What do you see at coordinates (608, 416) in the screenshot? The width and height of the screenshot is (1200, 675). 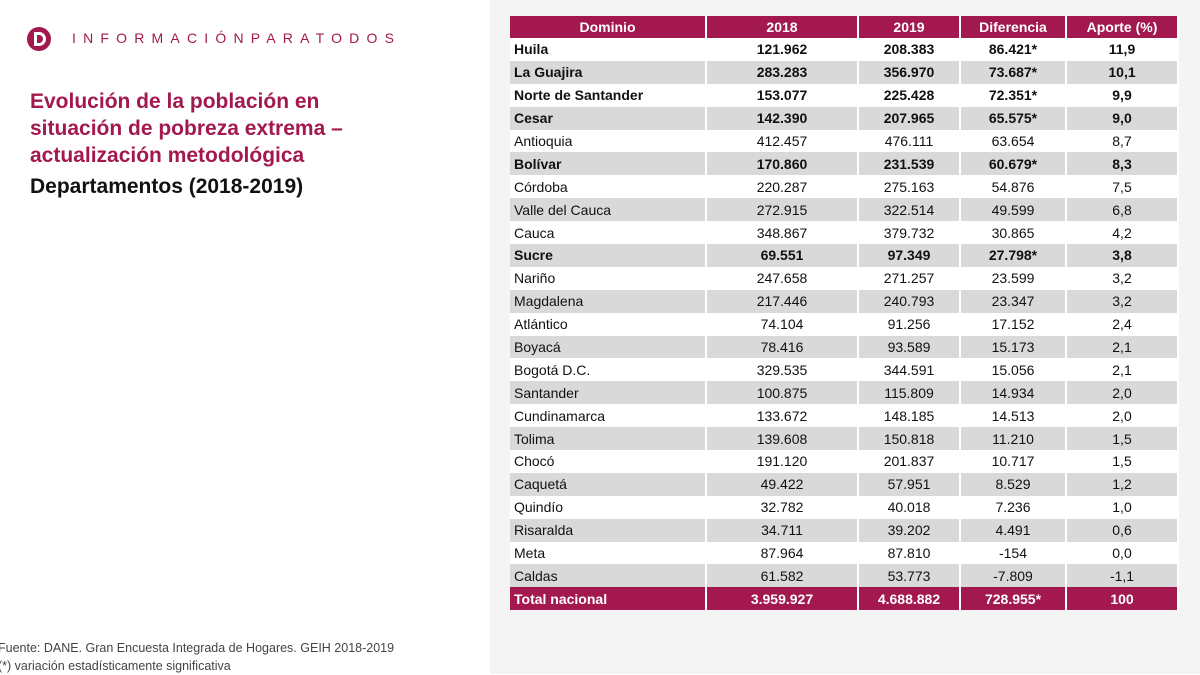 I see `cell: Cundinamarca` at bounding box center [608, 416].